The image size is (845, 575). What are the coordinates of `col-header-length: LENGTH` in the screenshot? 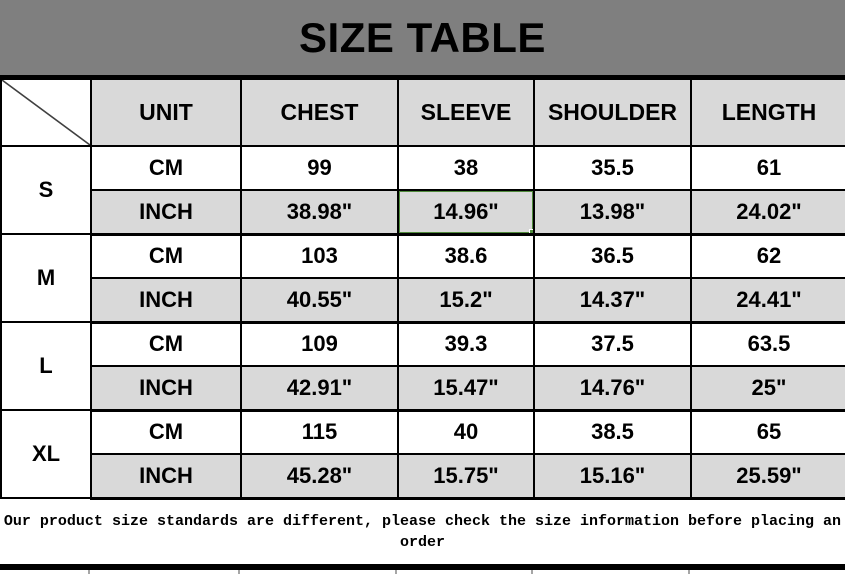 It's located at (767, 112).